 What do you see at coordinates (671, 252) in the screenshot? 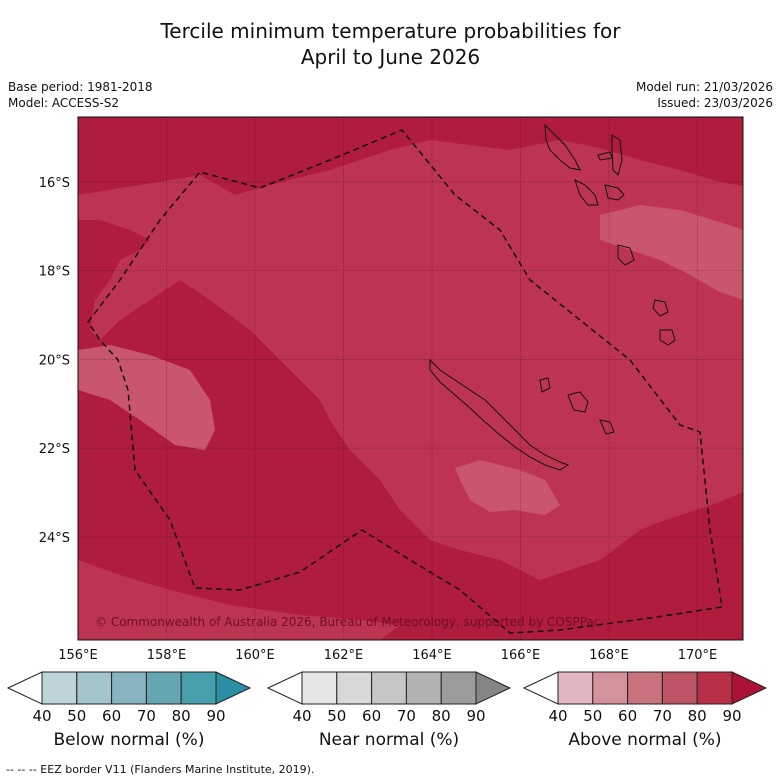
I see `probability-region-70-east` at bounding box center [671, 252].